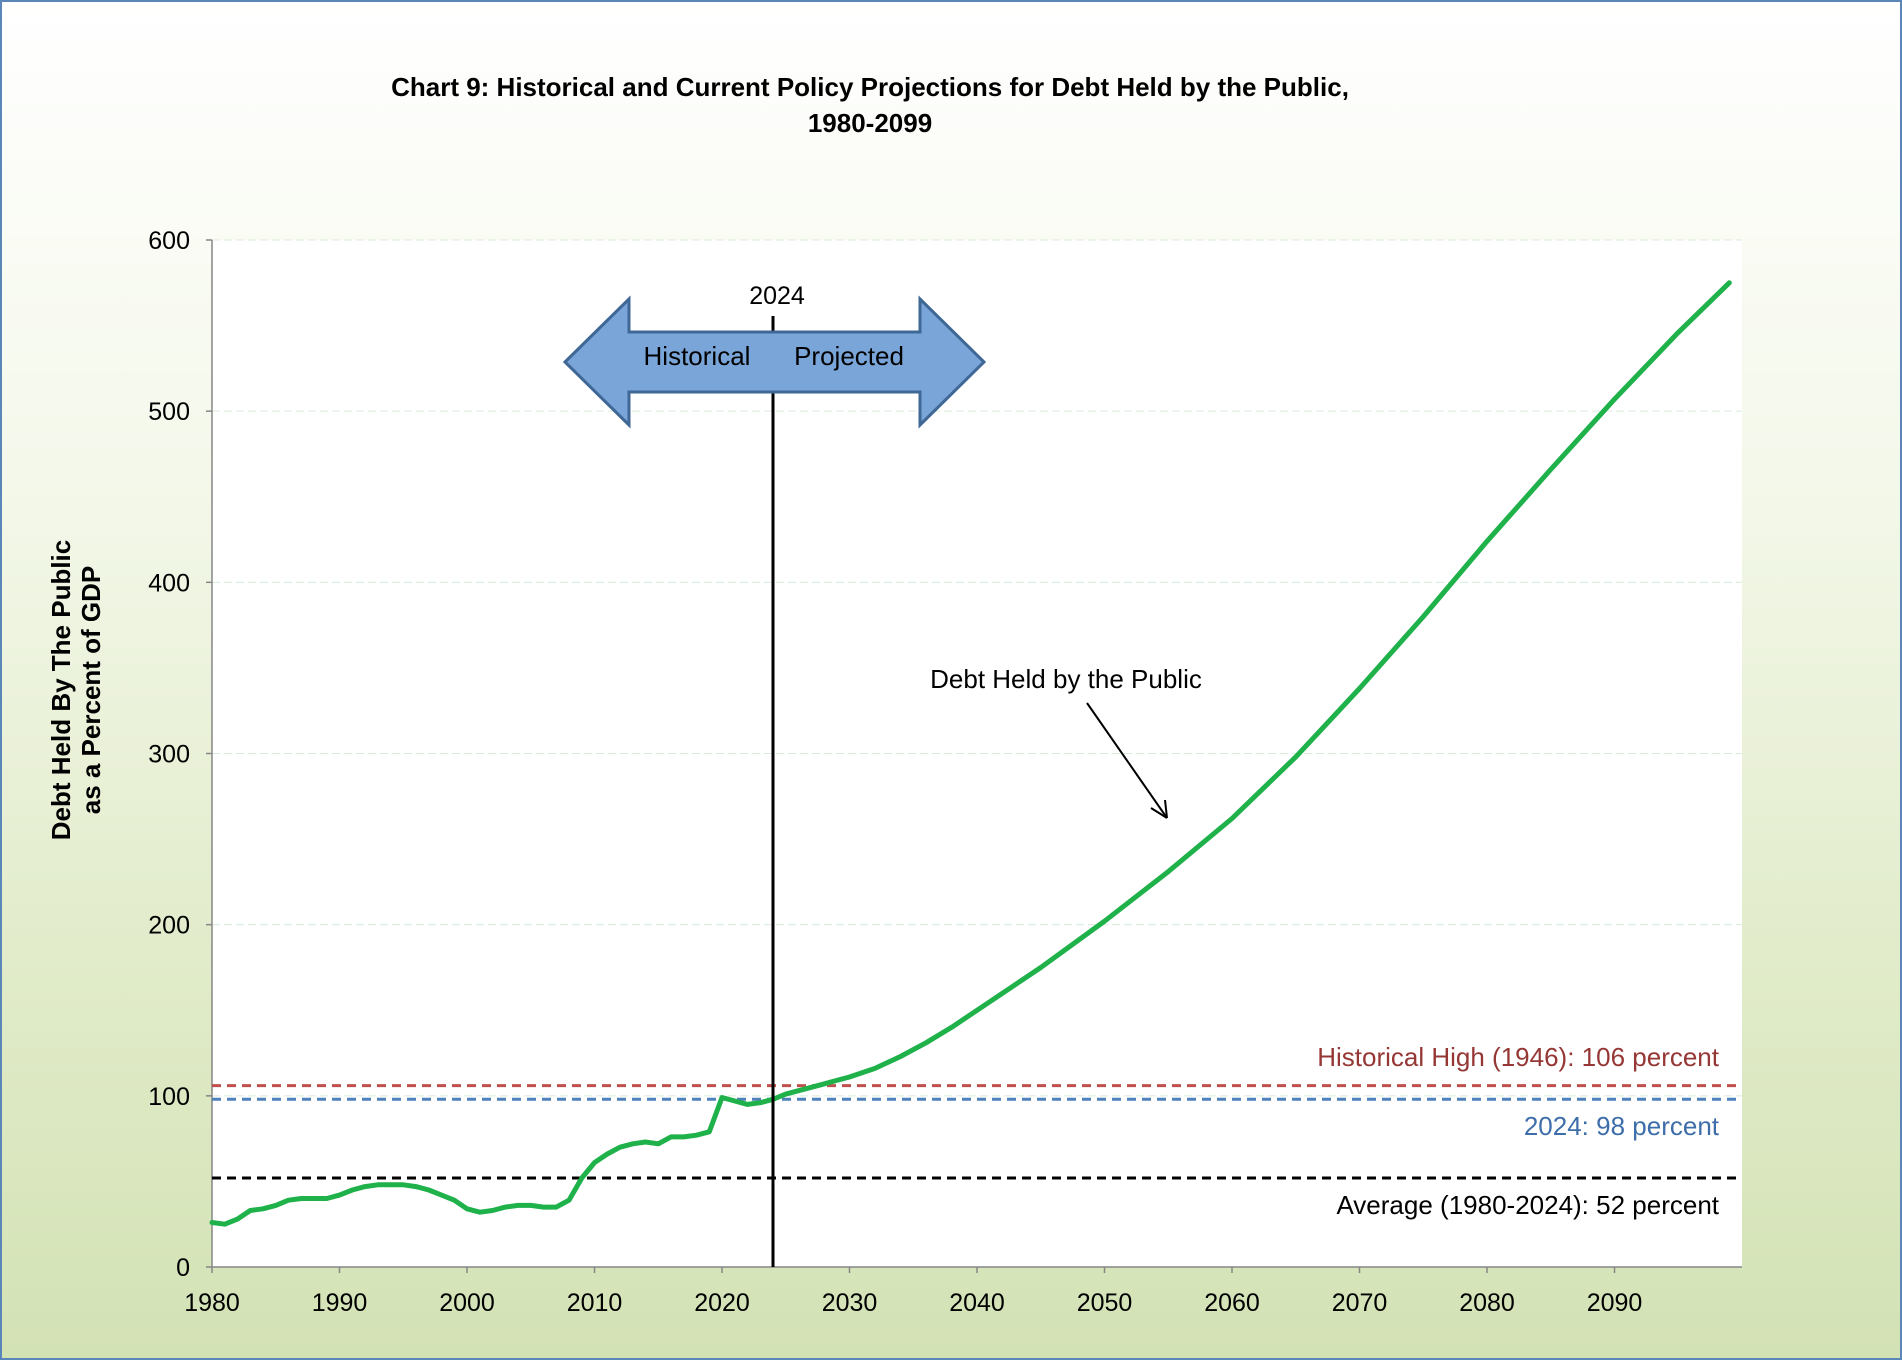  What do you see at coordinates (1127, 760) in the screenshot?
I see `annotation-pointer` at bounding box center [1127, 760].